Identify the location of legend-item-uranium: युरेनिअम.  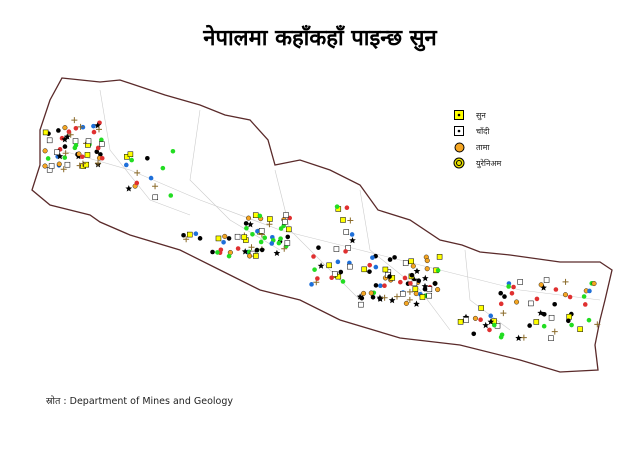
(476, 163).